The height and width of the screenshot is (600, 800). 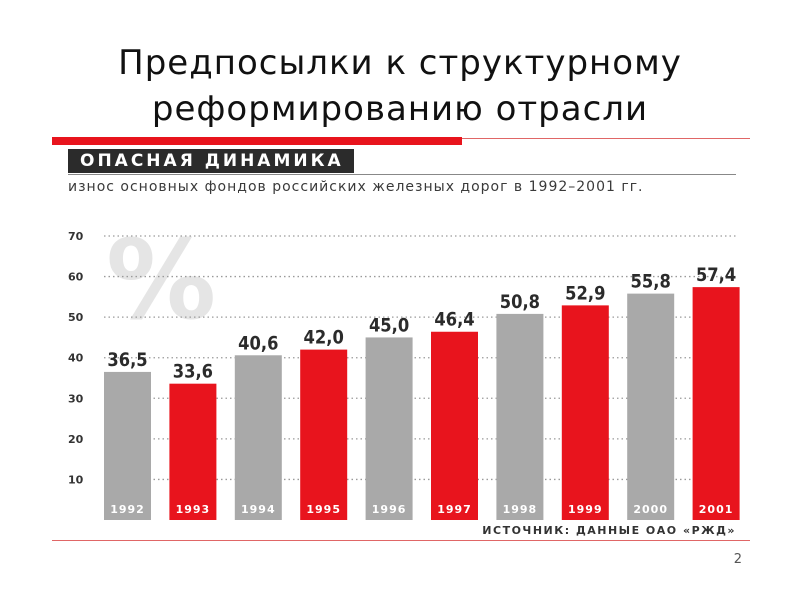 What do you see at coordinates (323, 509) in the screenshot?
I see `category-label-1995: 1995` at bounding box center [323, 509].